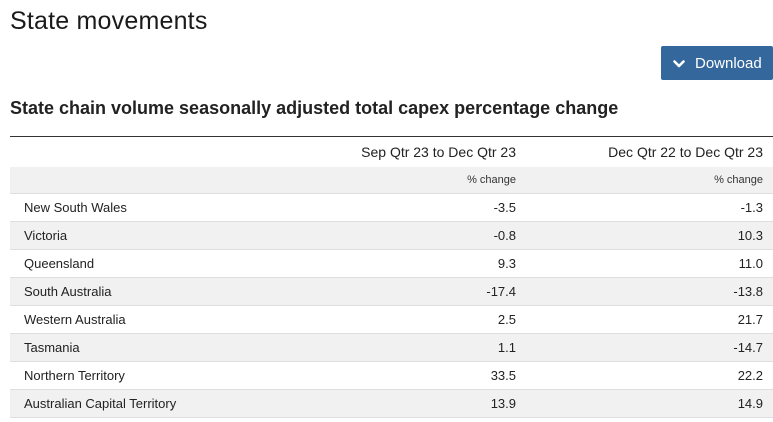 The width and height of the screenshot is (773, 422). Describe the element at coordinates (403, 347) in the screenshot. I see `quarterly-change-cell: 1.1` at that location.